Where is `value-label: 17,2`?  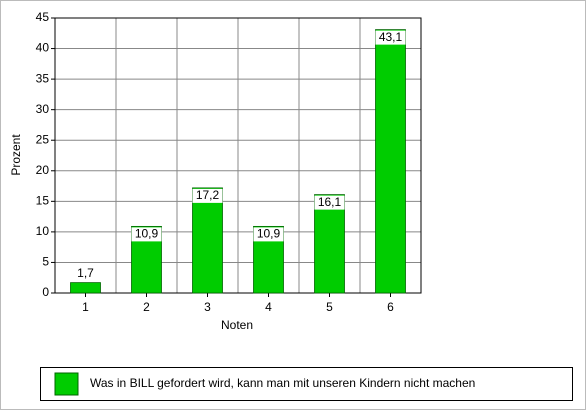 value-label: 17,2 is located at coordinates (208, 195).